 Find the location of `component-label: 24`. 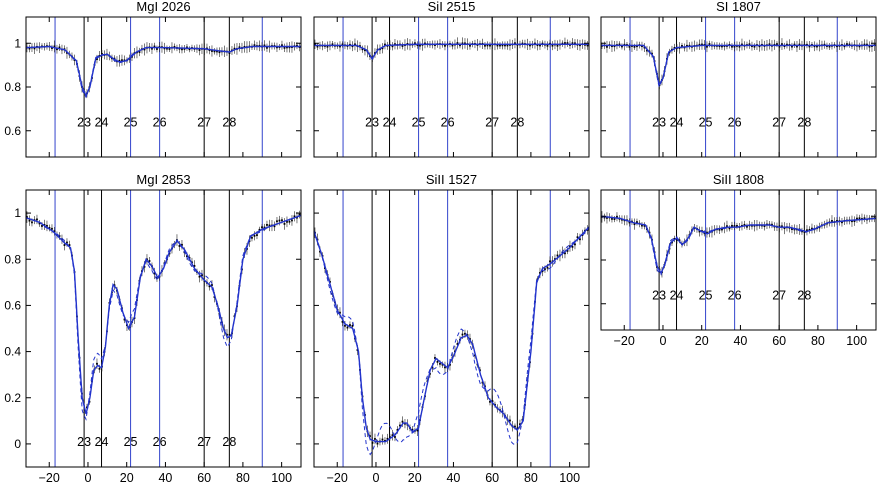

component-label: 24 is located at coordinates (390, 122).